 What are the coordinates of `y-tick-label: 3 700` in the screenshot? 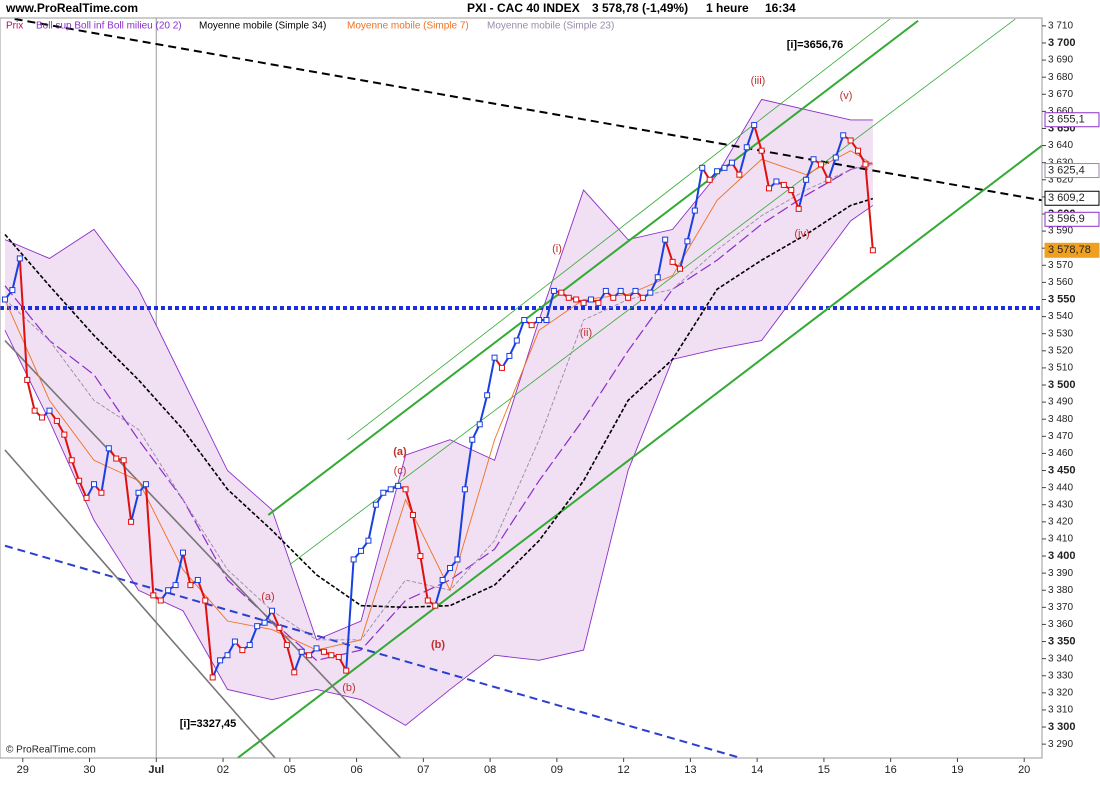 It's located at (1062, 43).